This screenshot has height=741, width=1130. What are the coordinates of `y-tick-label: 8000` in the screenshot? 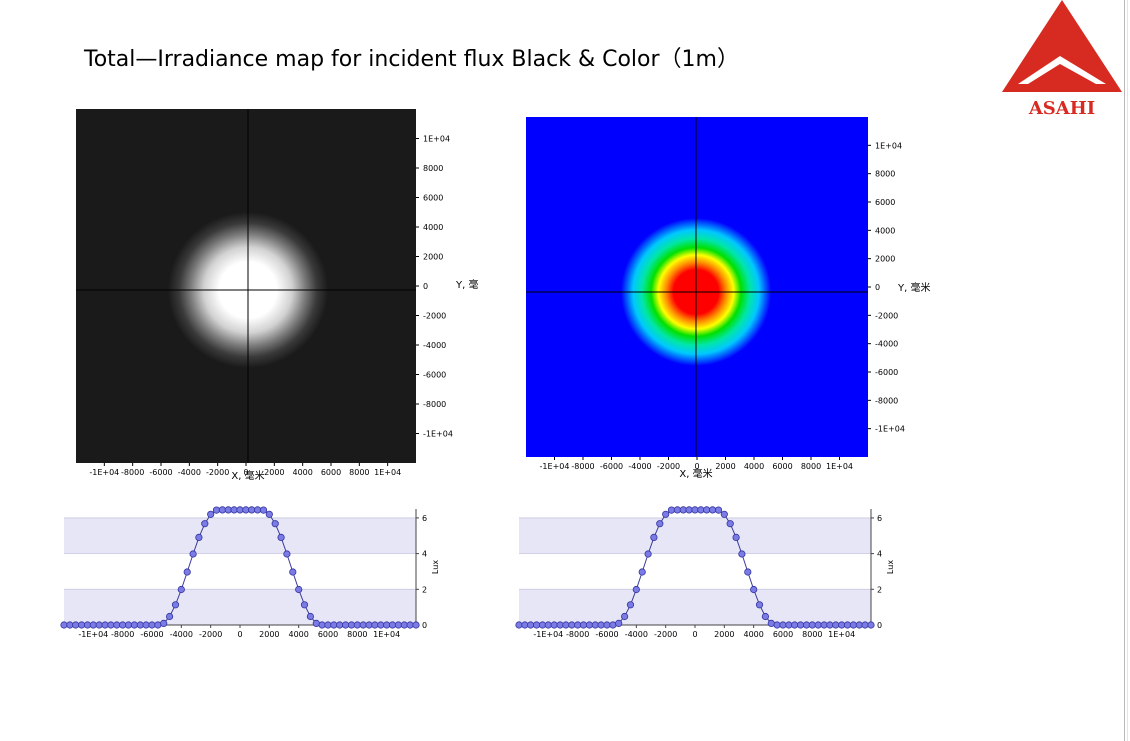 It's located at (433, 168).